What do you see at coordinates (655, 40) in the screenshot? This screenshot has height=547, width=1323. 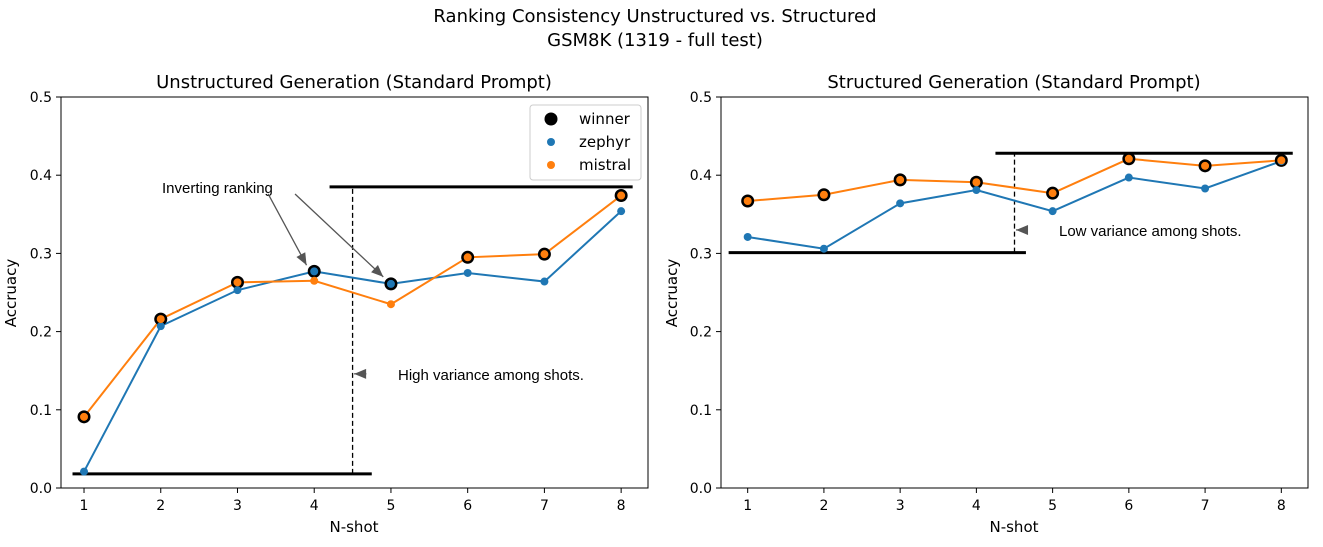 I see `figure-title-line2: GSM8K (1319 - full test)` at bounding box center [655, 40].